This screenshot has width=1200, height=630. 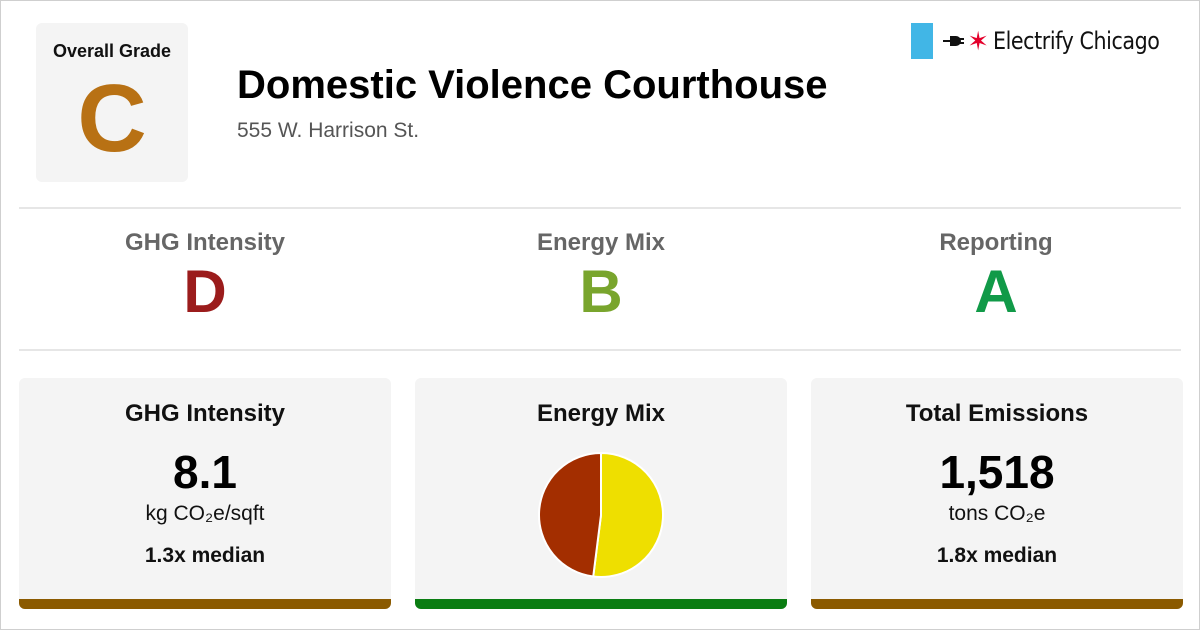 I want to click on panel-title: Total Emissions, so click(x=997, y=413).